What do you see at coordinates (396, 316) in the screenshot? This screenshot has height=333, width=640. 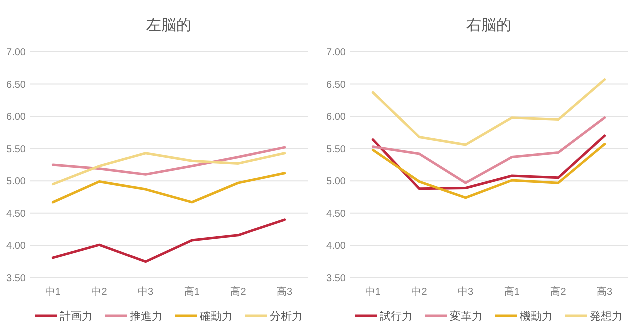 I see `legend-label: 試行力` at bounding box center [396, 316].